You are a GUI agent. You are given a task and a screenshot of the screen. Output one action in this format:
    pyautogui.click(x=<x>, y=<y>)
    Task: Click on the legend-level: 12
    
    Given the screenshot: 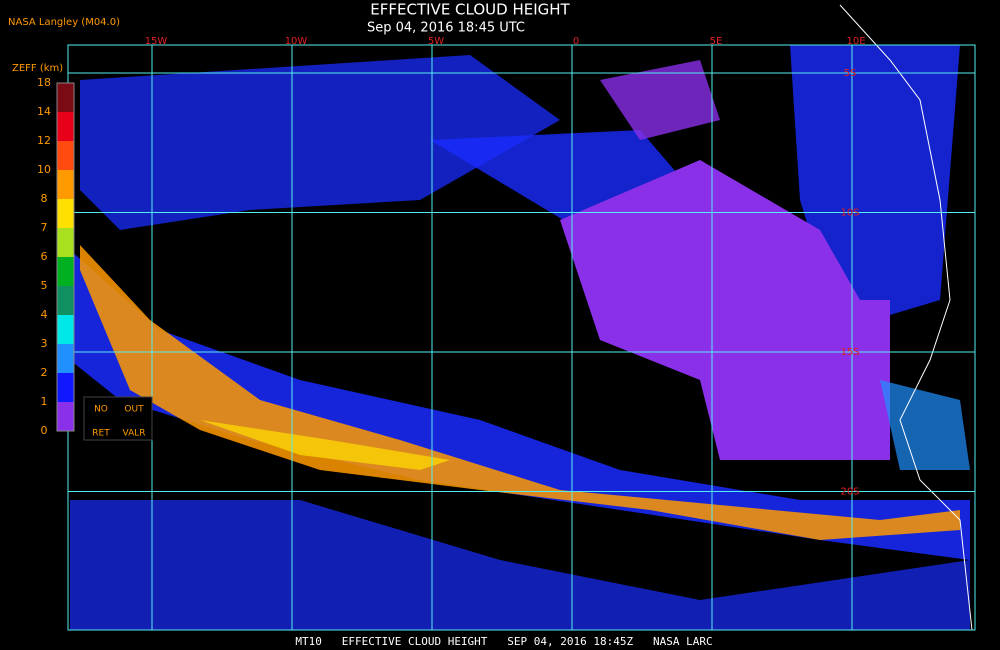 What is the action you would take?
    pyautogui.click(x=44, y=140)
    